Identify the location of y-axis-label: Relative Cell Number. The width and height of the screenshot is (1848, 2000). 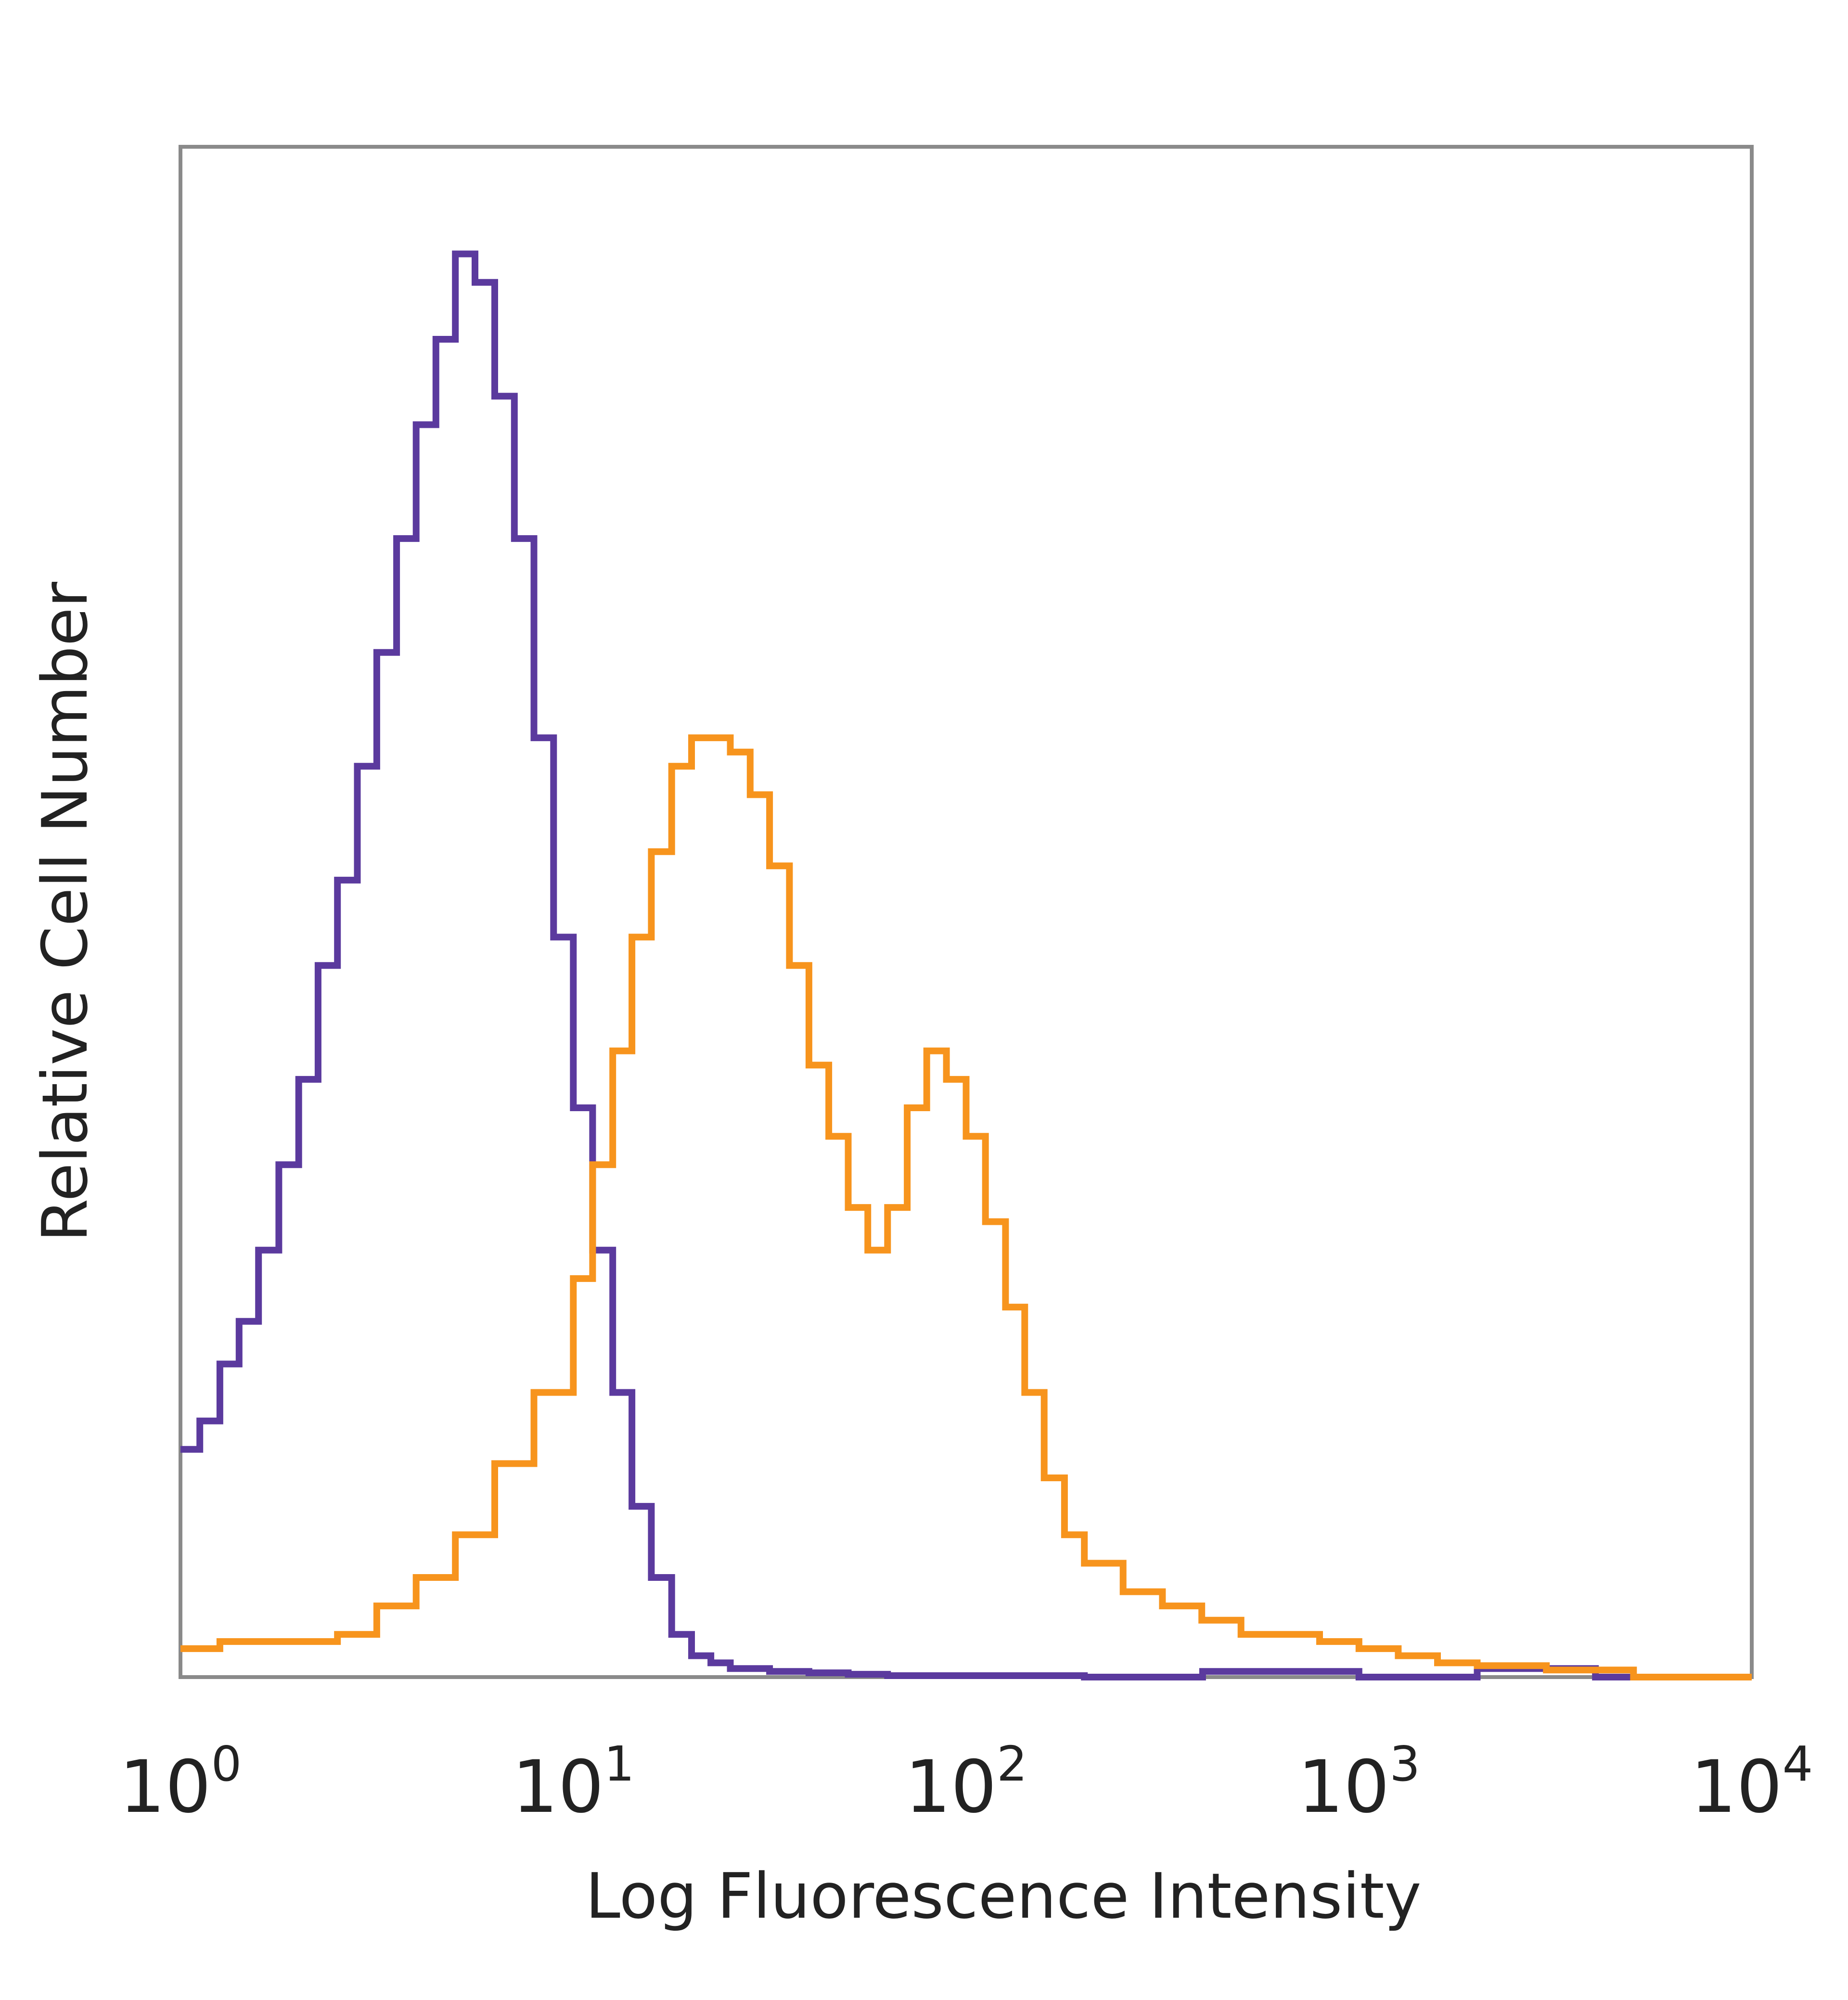
(65, 911).